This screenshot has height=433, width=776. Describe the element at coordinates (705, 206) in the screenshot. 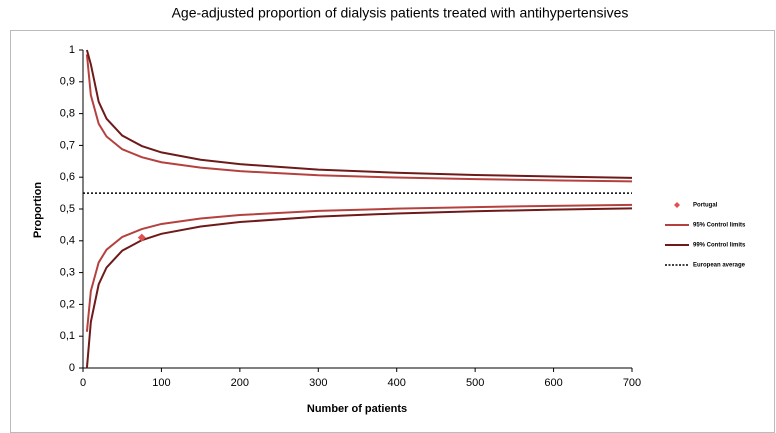

I see `legend-label: Portugal` at that location.